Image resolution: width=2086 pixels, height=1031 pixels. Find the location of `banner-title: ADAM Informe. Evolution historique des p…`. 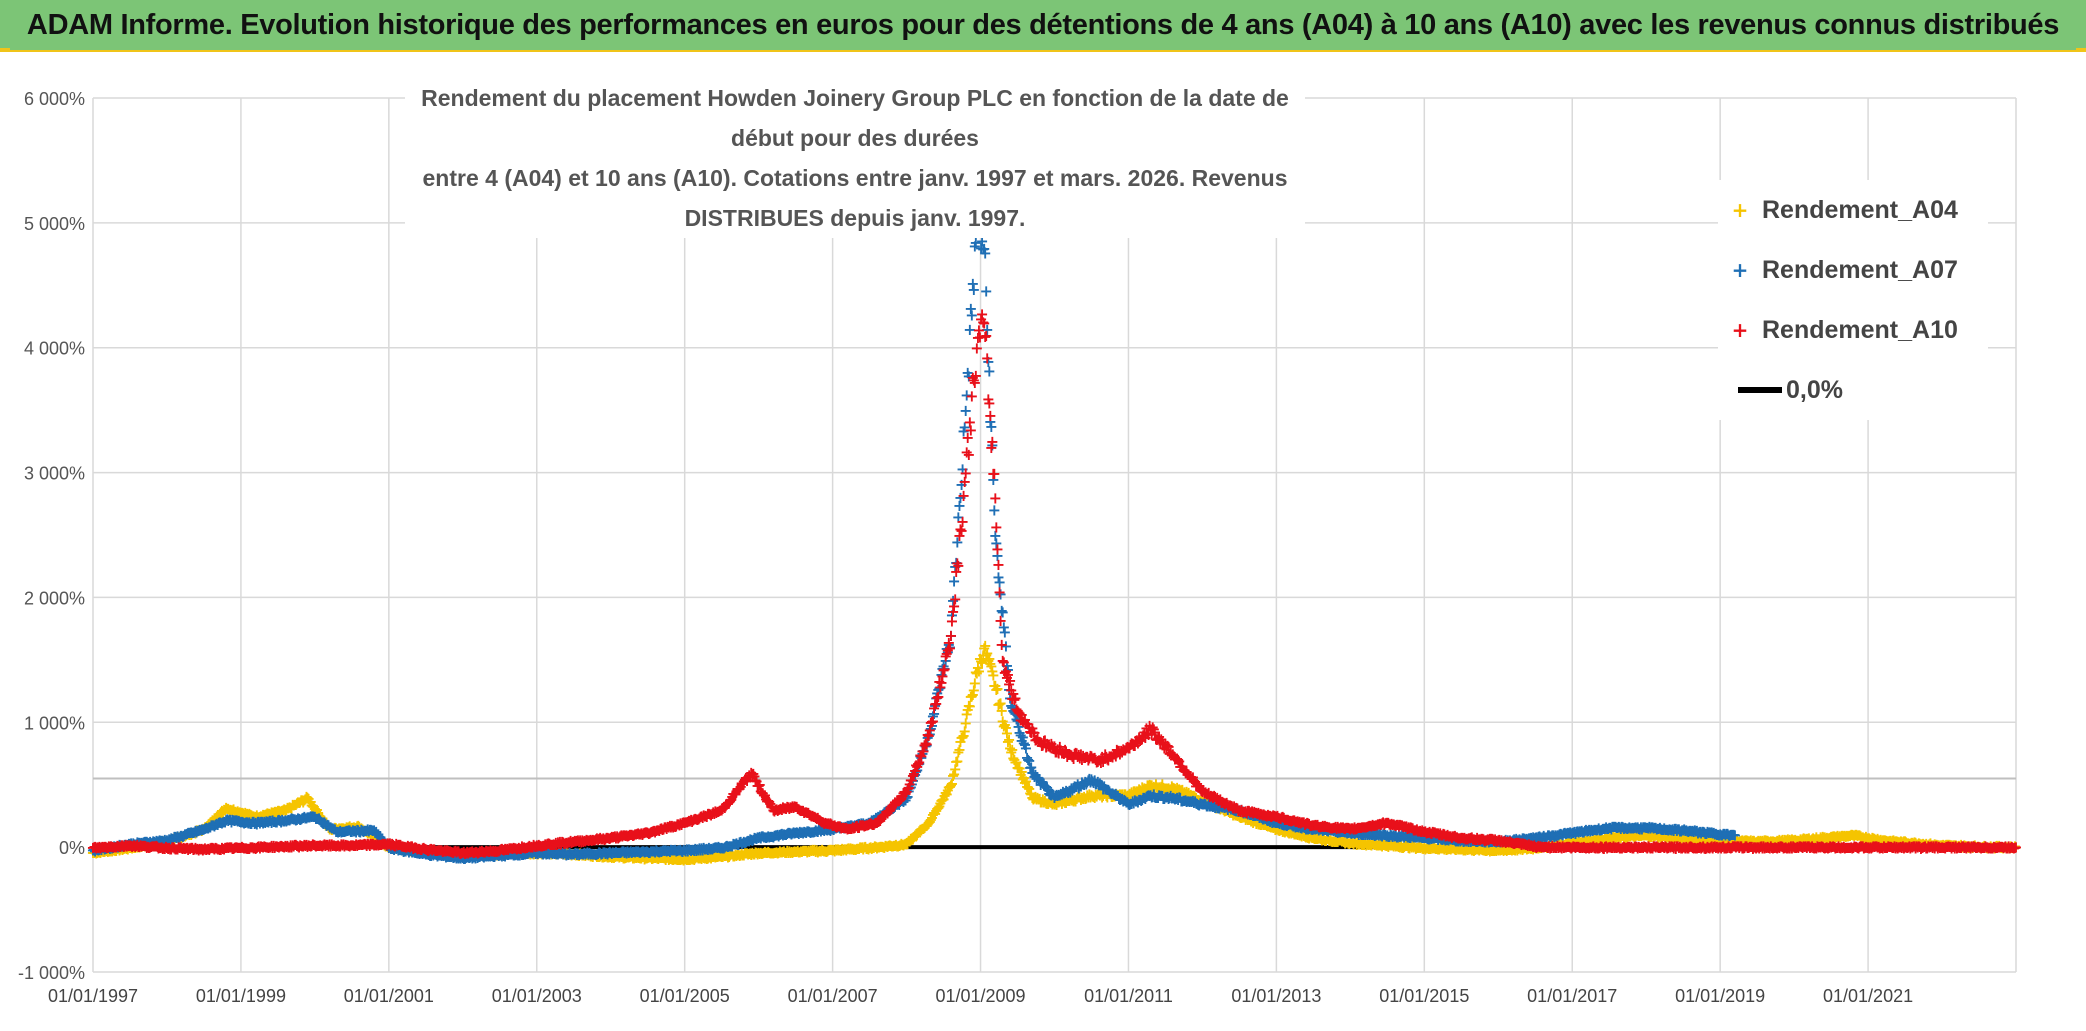

banner-title: ADAM Informe. Evolution historique des p… is located at coordinates (1043, 25).